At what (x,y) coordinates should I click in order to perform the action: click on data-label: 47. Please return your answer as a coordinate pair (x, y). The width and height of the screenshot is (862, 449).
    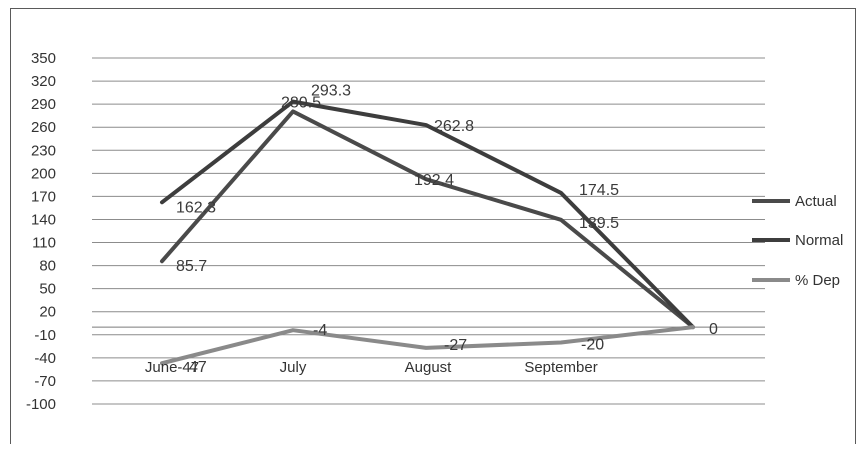
    Looking at the image, I should click on (198, 367).